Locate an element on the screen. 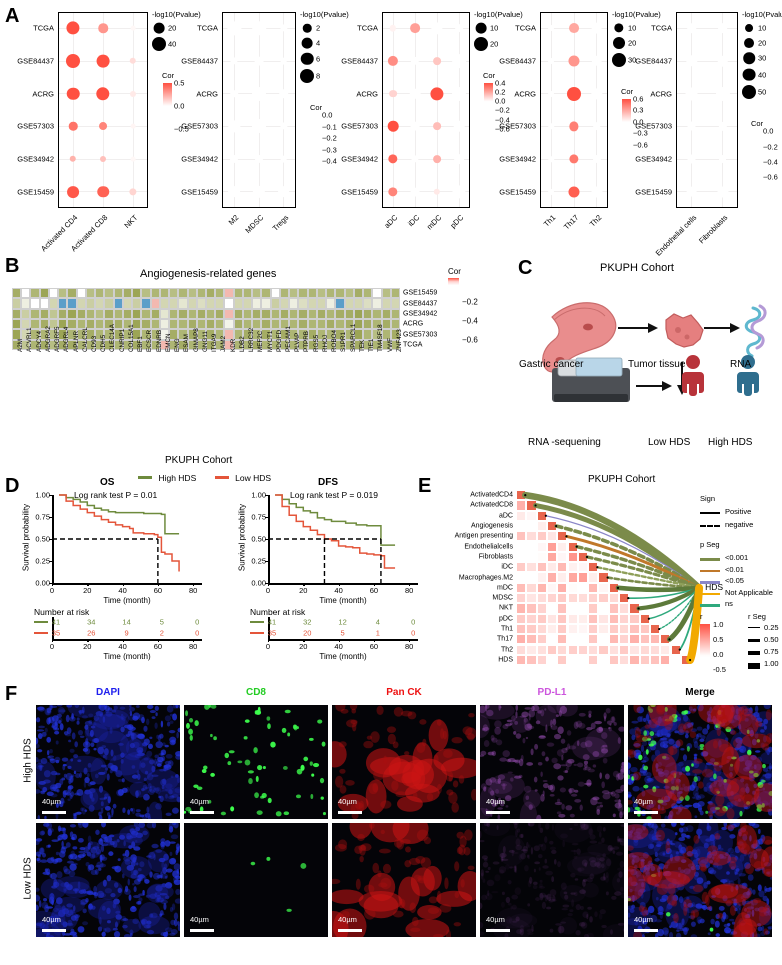 This screenshot has width=782, height=965. cor-tick: 0.5 is located at coordinates (179, 83).